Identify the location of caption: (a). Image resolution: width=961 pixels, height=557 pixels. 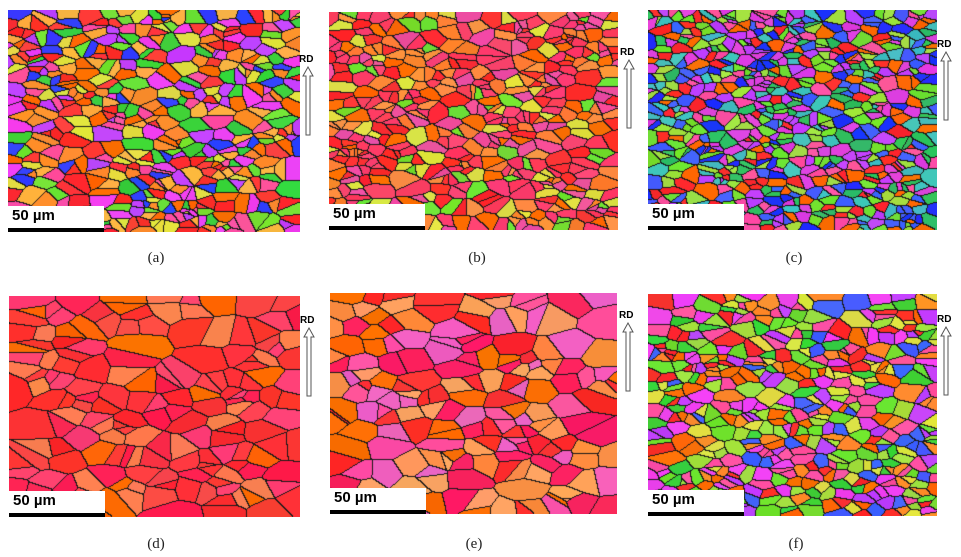
(156, 258).